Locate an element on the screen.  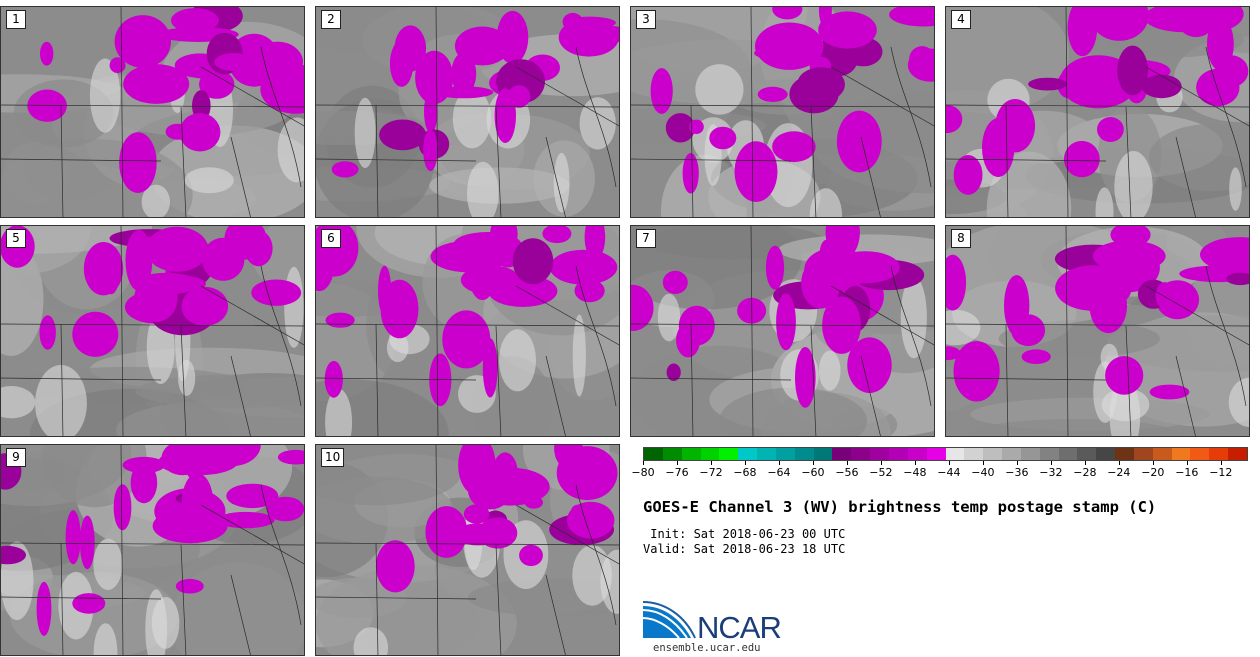
panel-number: 7 is located at coordinates (646, 238).